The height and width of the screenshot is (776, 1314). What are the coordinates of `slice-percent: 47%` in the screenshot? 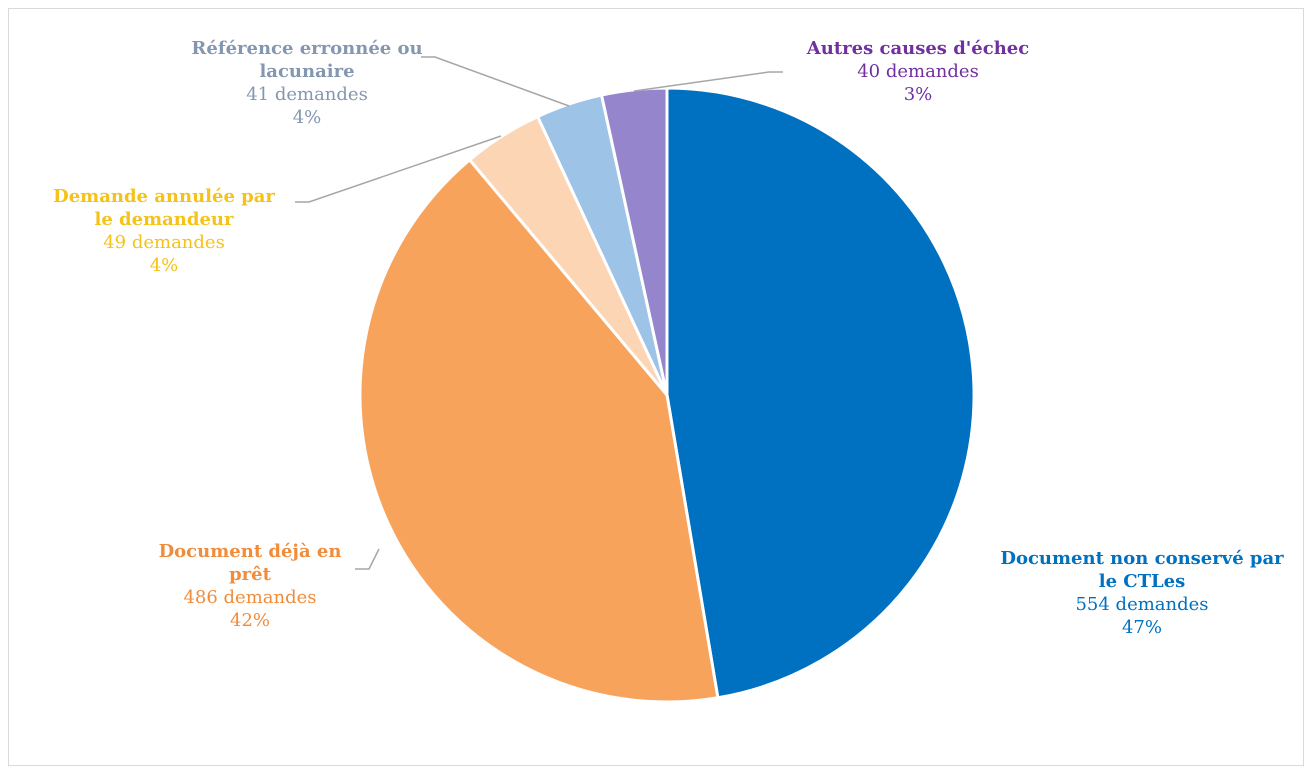 It's located at (1141, 627).